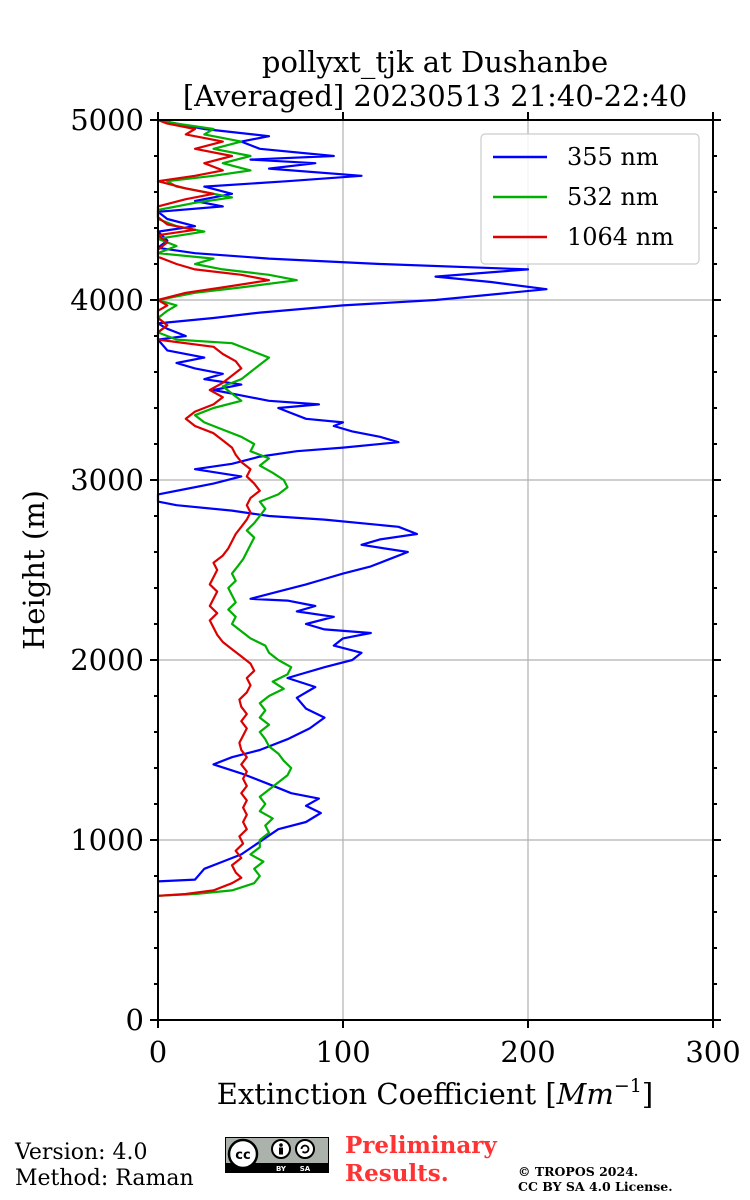  I want to click on legend-label-0: 355 nm, so click(613, 157).